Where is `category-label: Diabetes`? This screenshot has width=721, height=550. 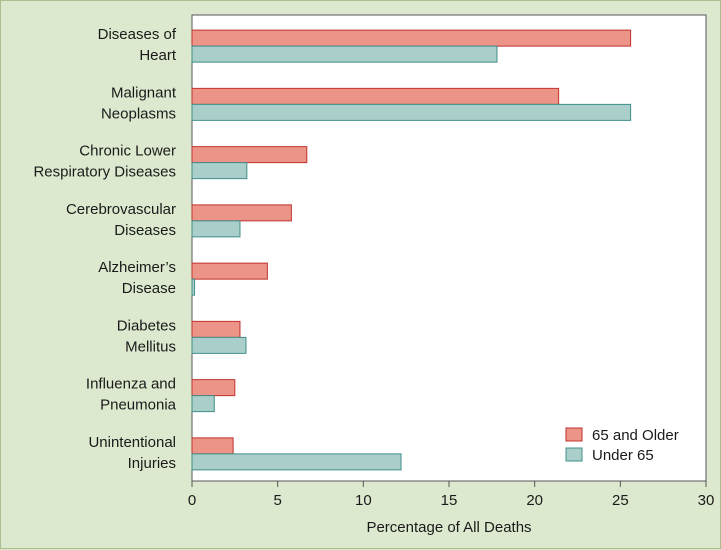 category-label: Diabetes is located at coordinates (146, 325).